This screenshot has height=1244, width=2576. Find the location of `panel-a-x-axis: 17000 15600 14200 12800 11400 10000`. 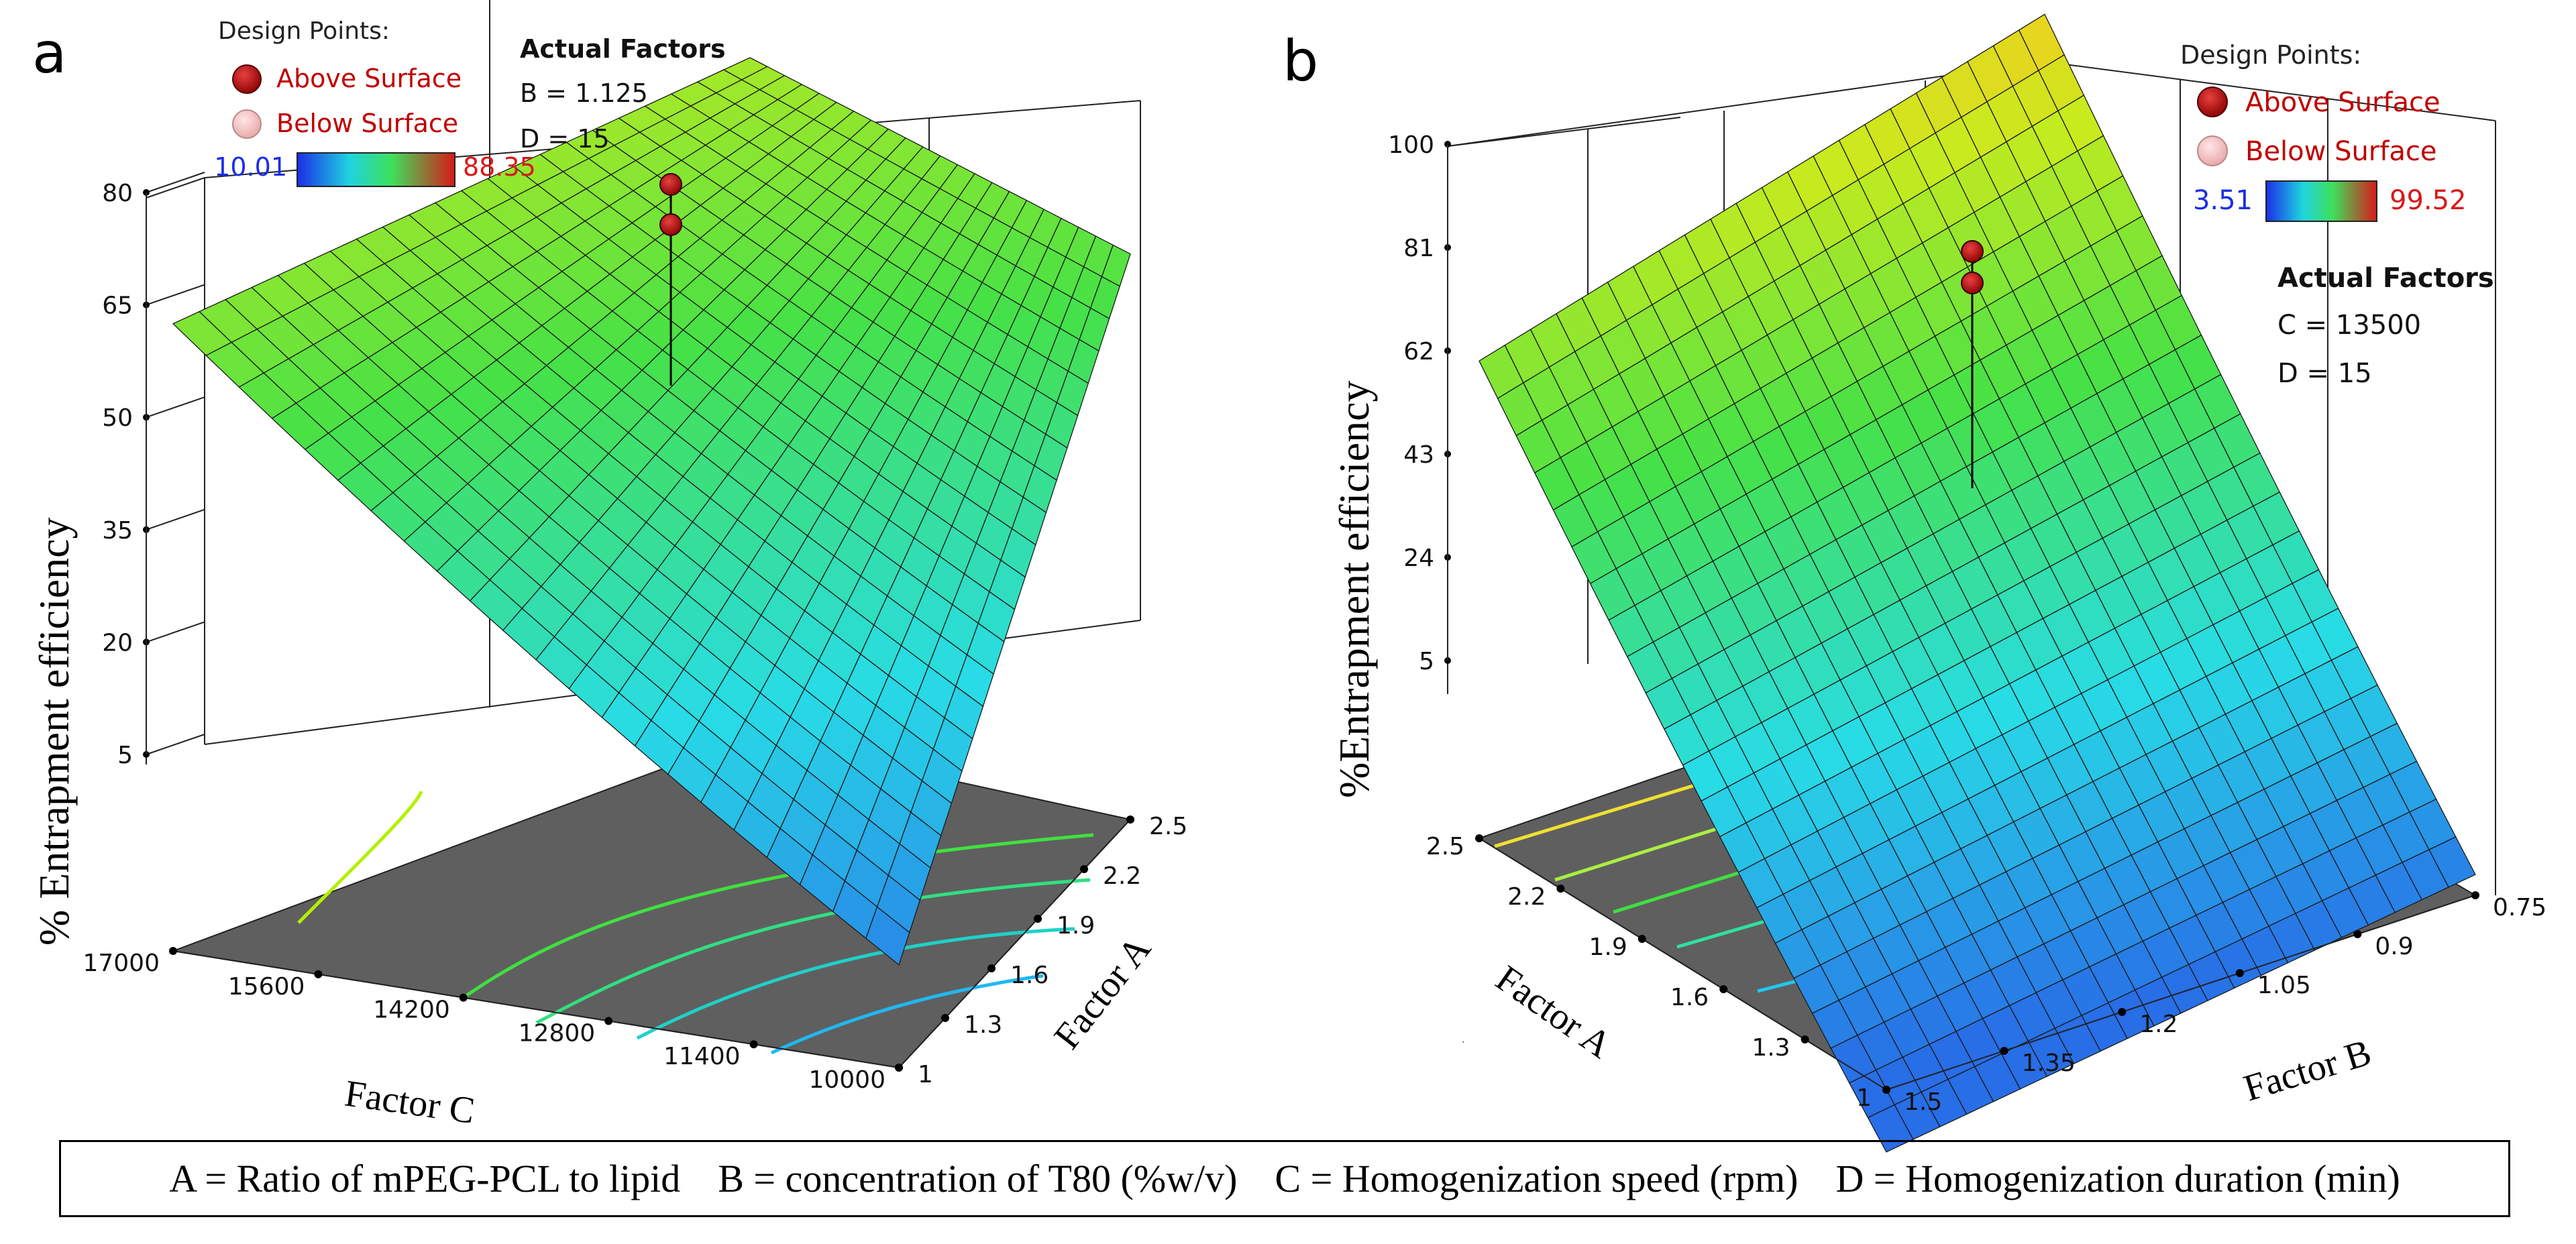

panel-a-x-axis: 17000 15600 14200 12800 11400 10000 is located at coordinates (493, 1021).